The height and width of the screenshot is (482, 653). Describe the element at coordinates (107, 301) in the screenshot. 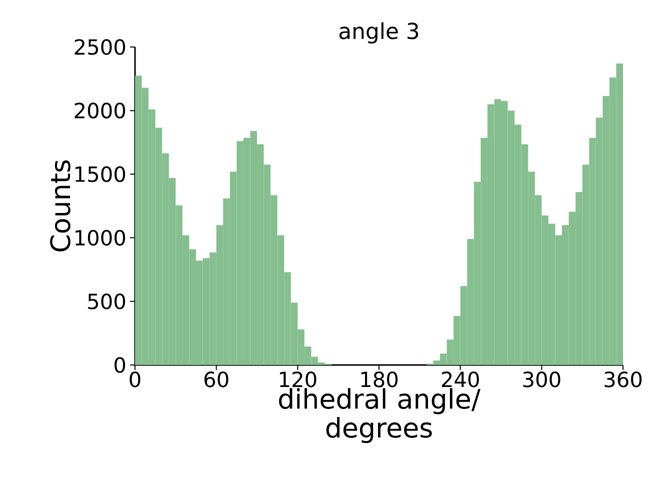

I see `y-tick-label: 500` at that location.